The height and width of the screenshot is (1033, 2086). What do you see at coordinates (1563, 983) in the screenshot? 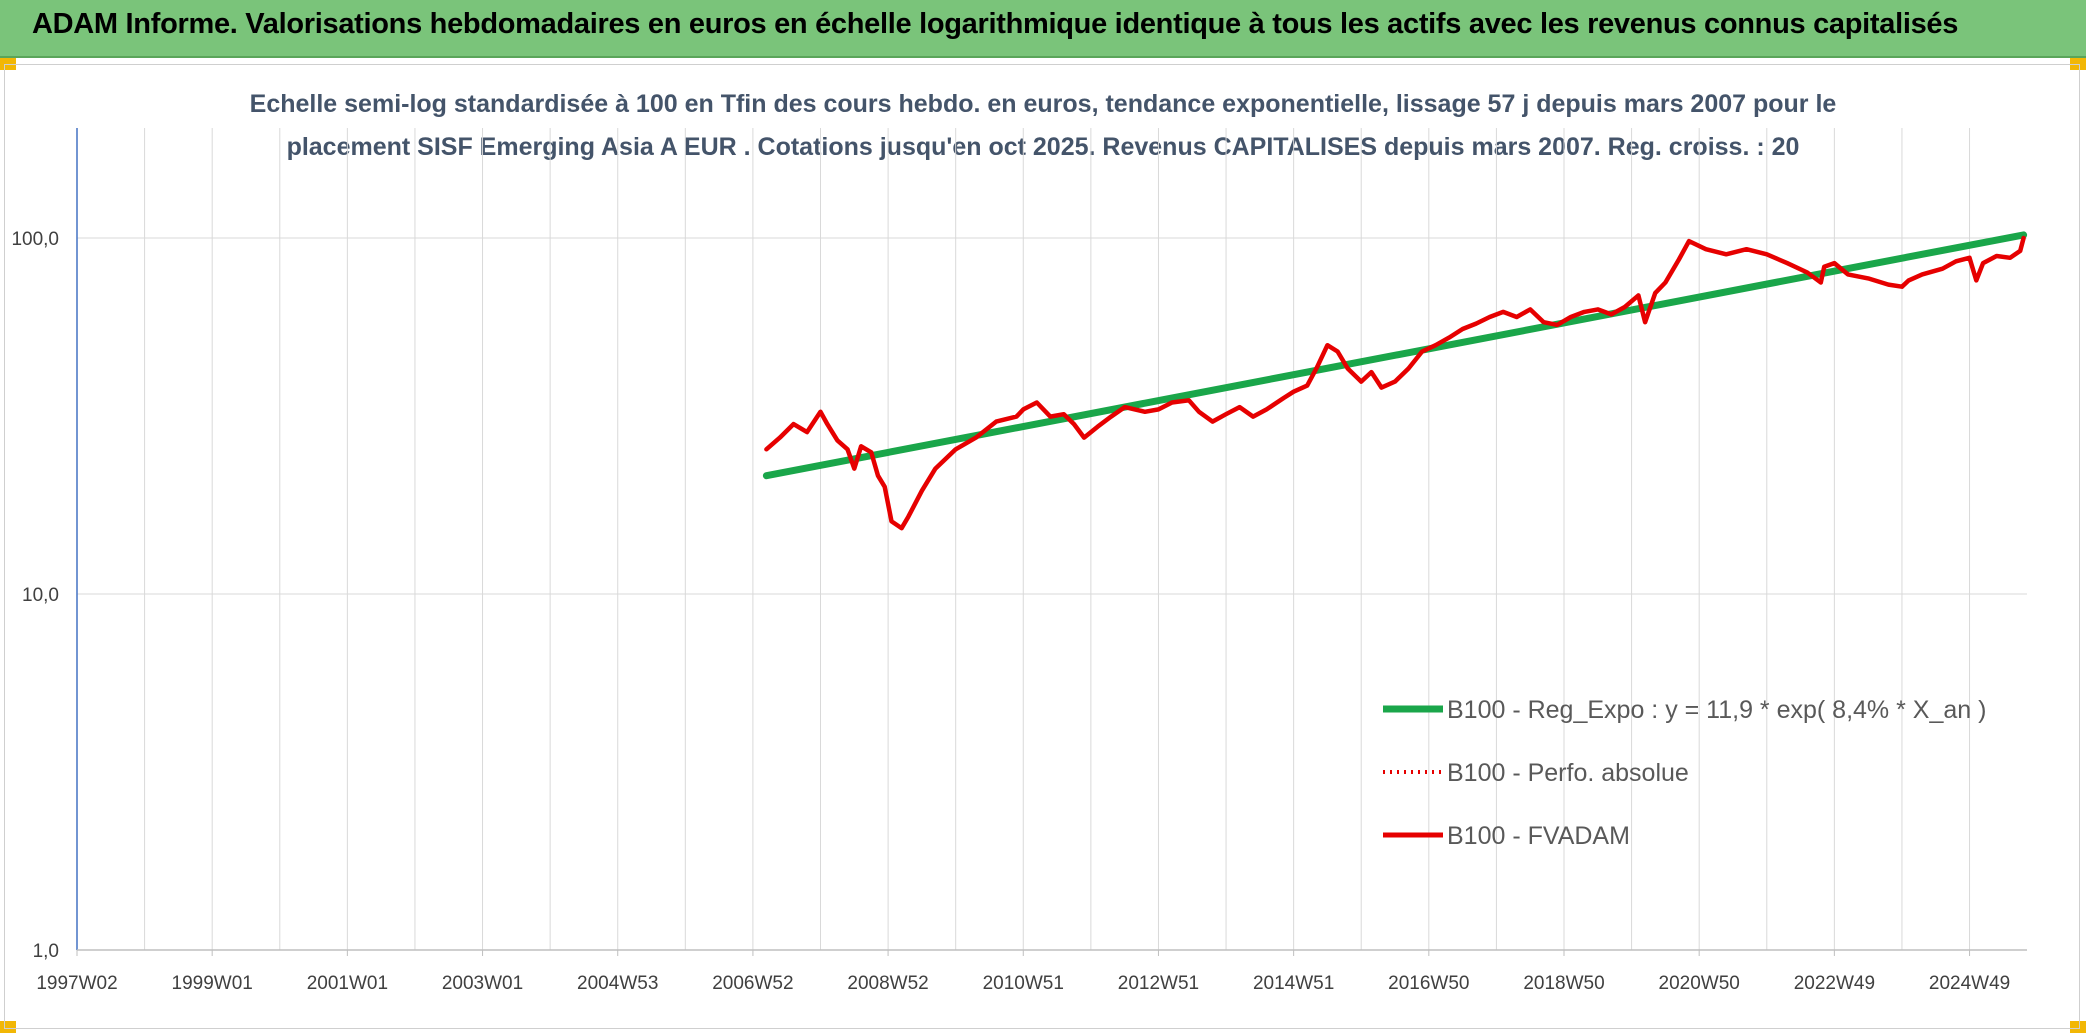
I see `x-tick-label: 2018W50` at bounding box center [1563, 983].